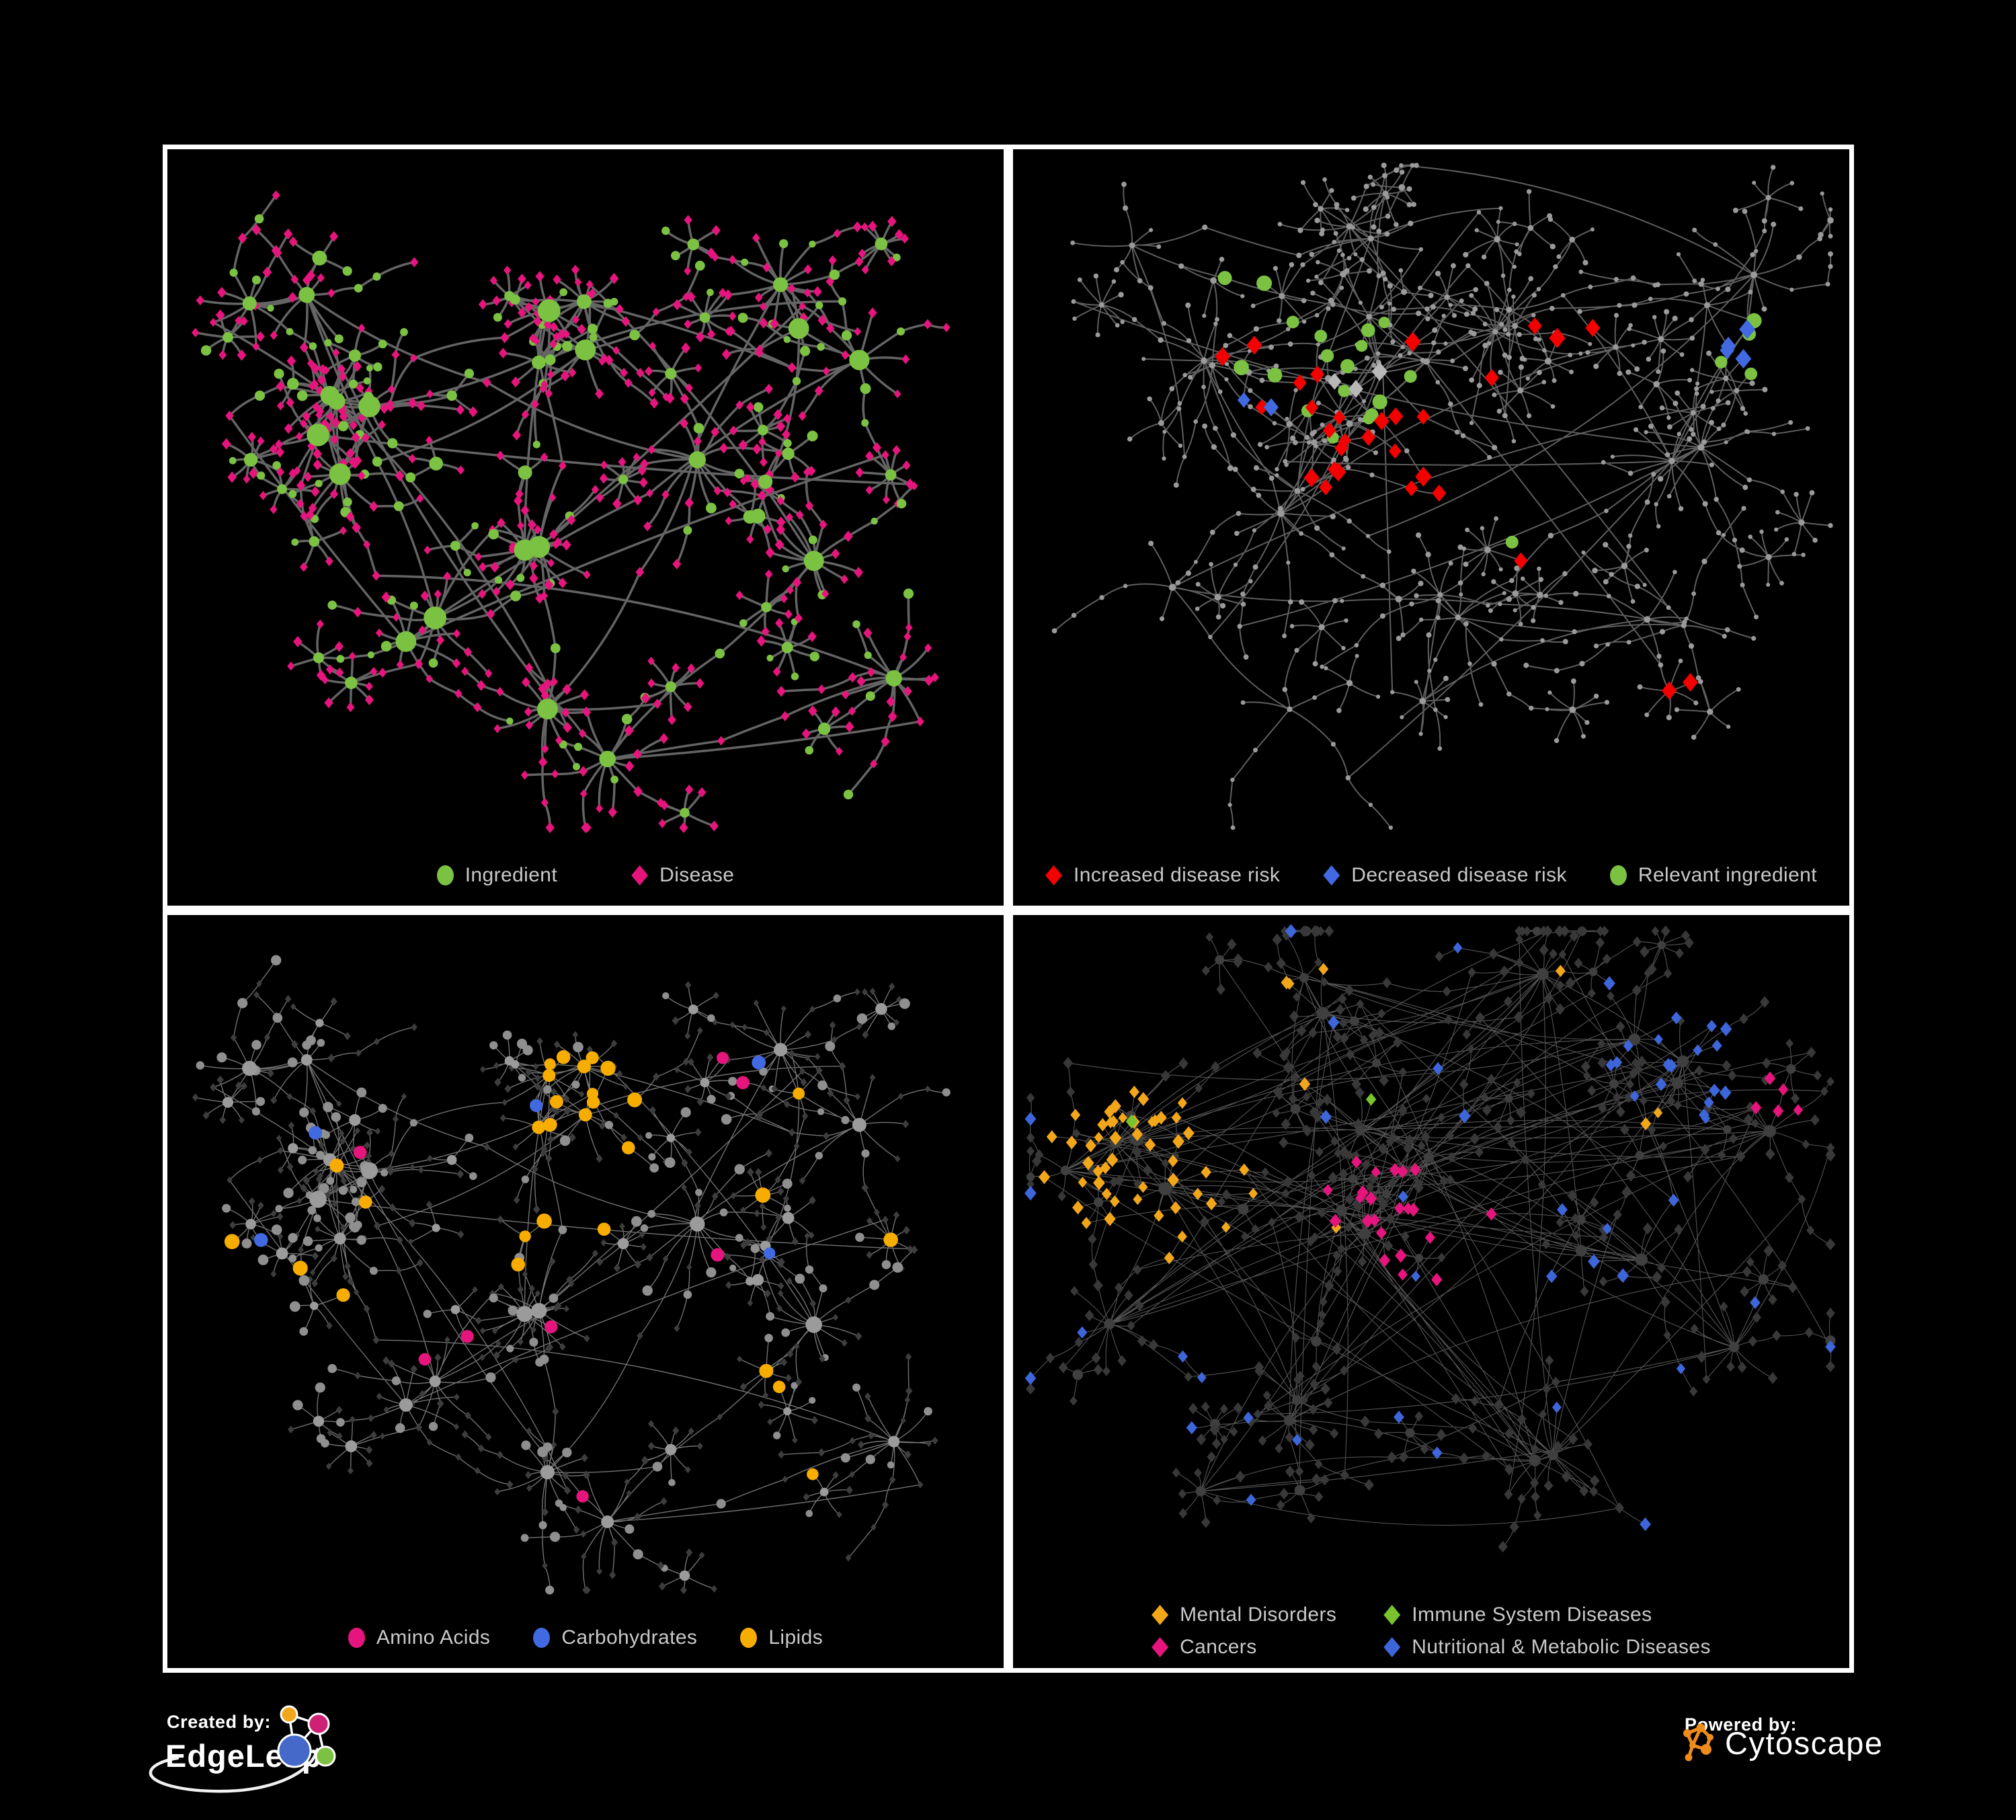  What do you see at coordinates (318, 1723) in the screenshot?
I see `edgeleap-node-pink` at bounding box center [318, 1723].